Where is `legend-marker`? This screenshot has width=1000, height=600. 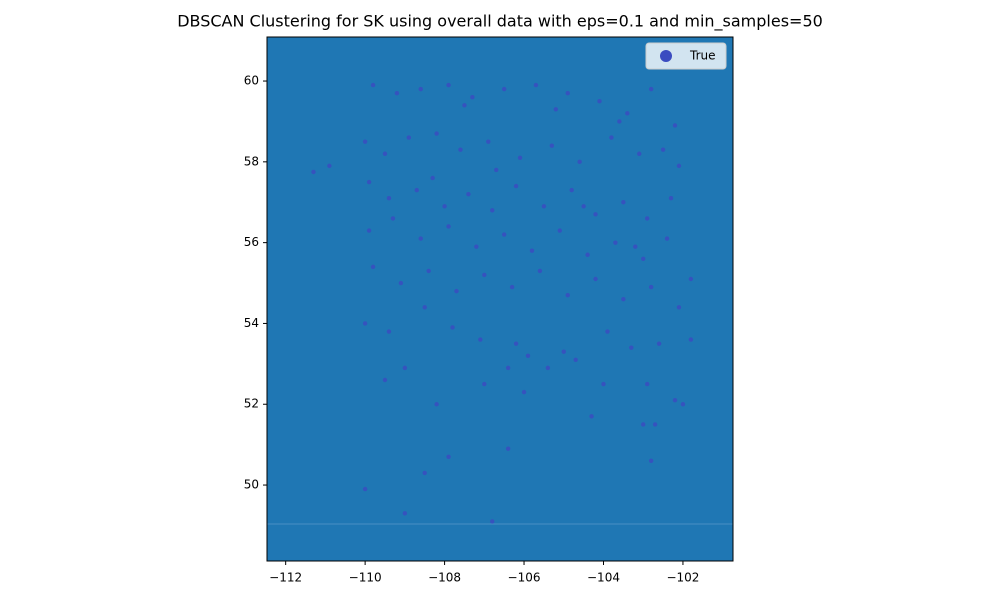 legend-marker is located at coordinates (666, 56).